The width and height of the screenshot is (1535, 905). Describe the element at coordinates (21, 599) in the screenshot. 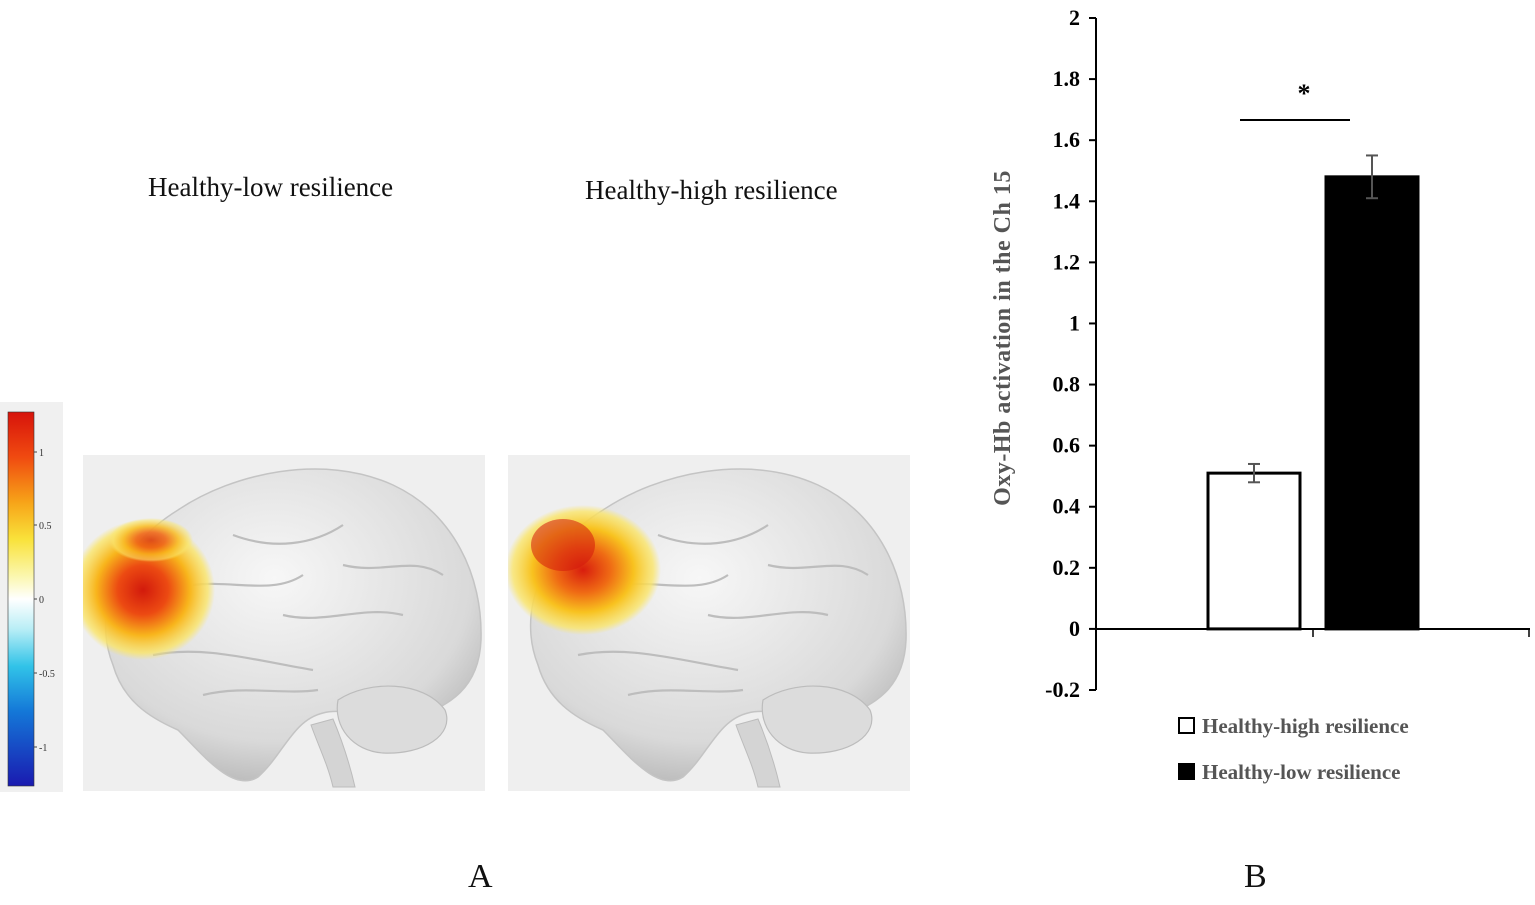

I see `colorbar-gradient` at that location.